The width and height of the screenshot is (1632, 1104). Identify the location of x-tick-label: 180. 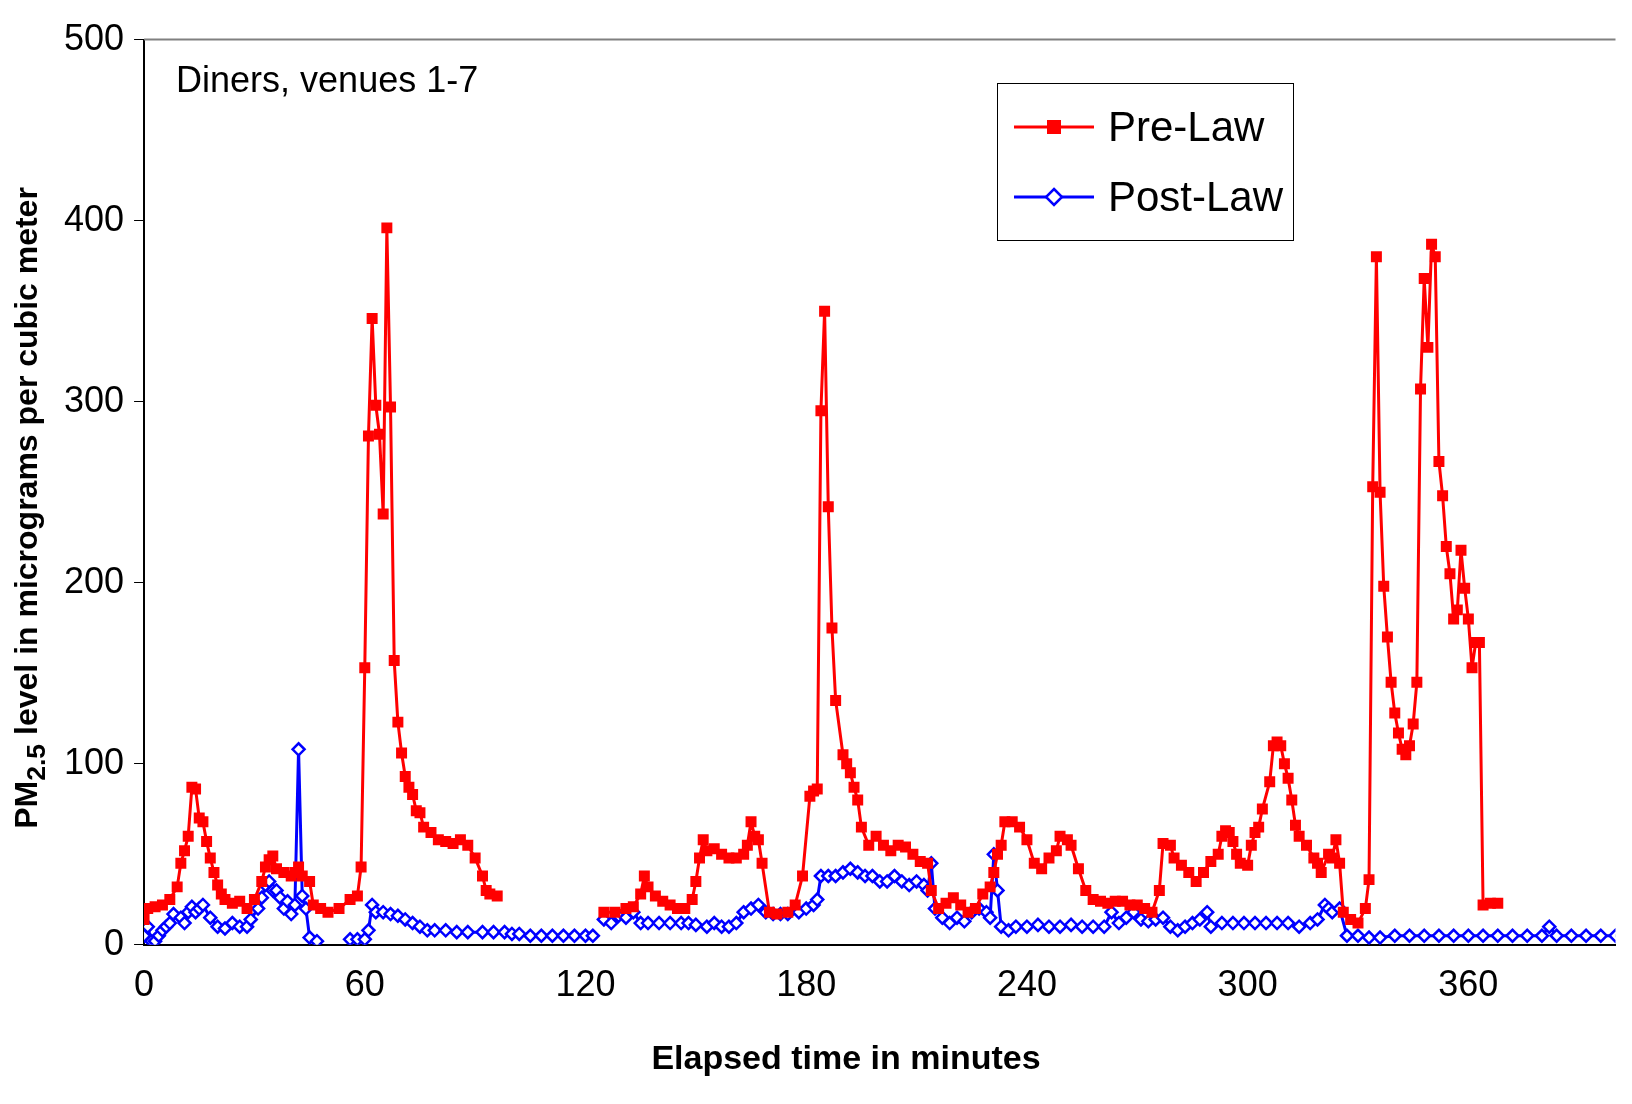
(806, 984).